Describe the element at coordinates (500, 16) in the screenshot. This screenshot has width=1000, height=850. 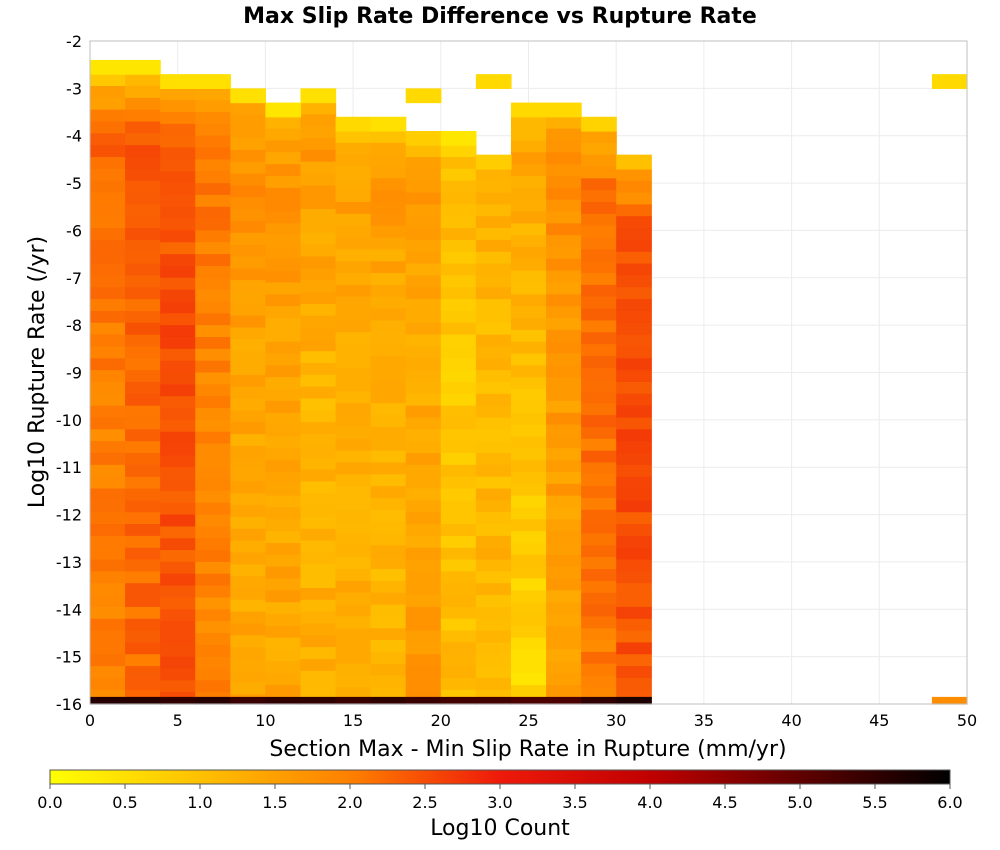
I see `chart-title: Max Slip Rate Difference vs Rupture Rate` at that location.